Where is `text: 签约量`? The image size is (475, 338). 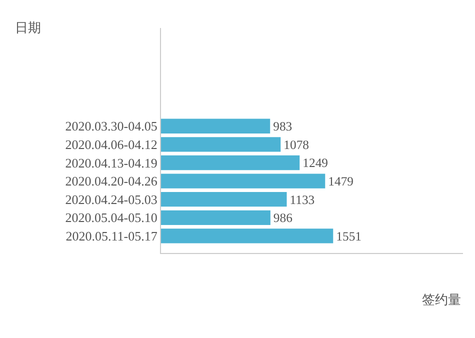
text: 签约量 is located at coordinates (441, 300).